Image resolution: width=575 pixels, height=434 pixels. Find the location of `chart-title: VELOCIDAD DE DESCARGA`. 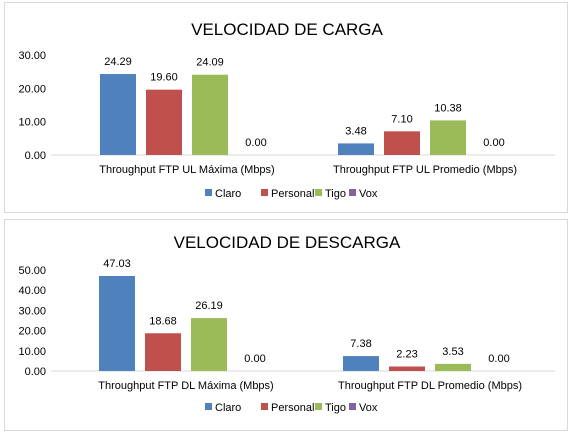

chart-title: VELOCIDAD DE DESCARGA is located at coordinates (287, 242).